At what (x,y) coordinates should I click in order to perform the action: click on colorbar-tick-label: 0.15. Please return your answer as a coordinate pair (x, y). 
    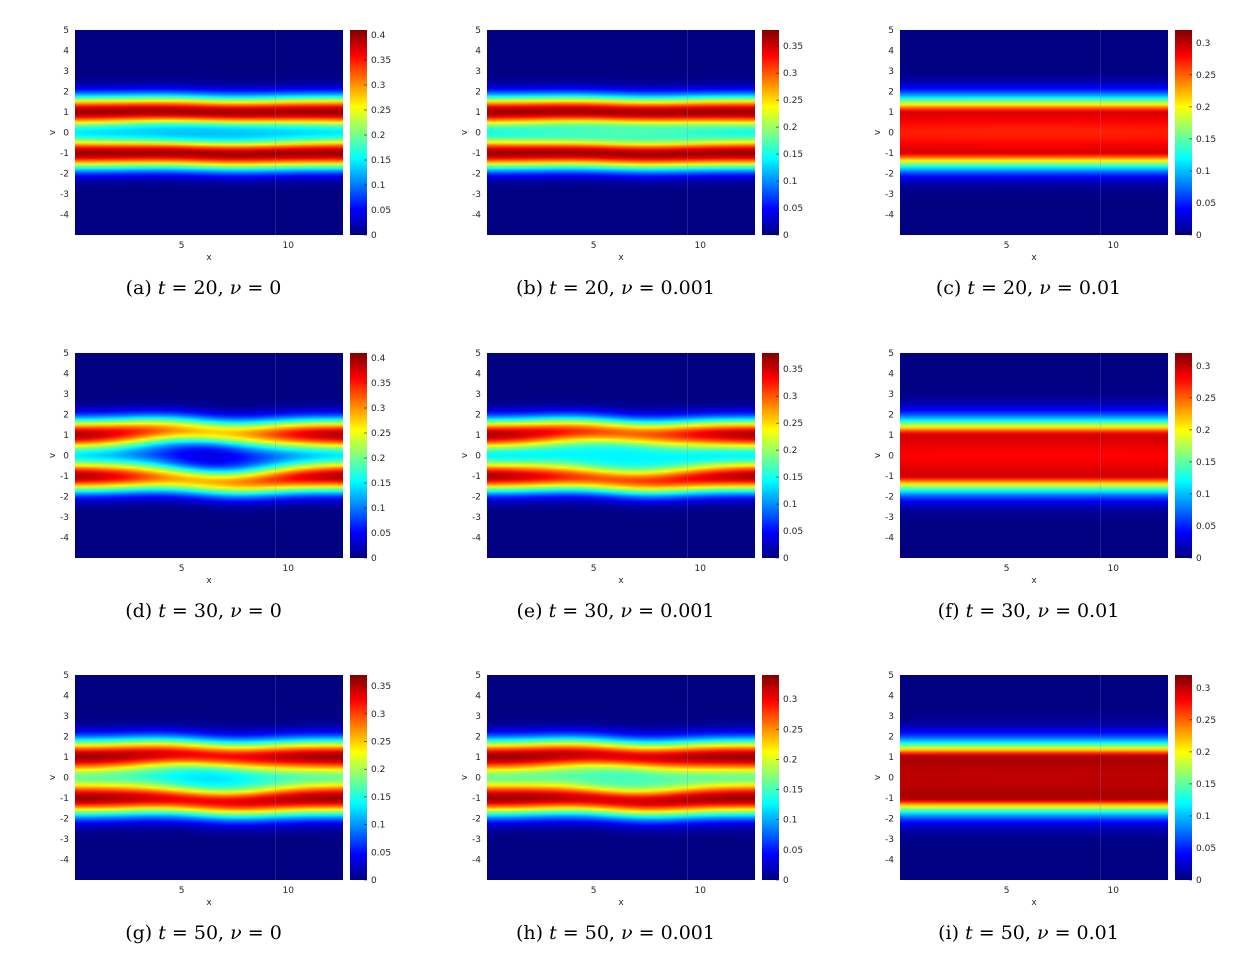
    Looking at the image, I should click on (381, 161).